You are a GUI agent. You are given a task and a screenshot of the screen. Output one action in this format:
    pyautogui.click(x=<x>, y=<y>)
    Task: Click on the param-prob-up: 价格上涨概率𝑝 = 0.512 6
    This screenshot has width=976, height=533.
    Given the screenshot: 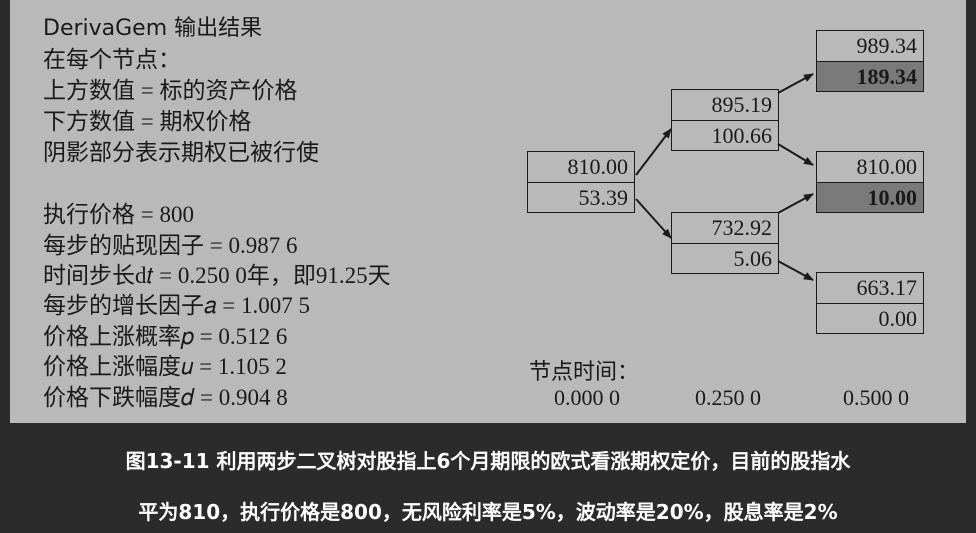 What is the action you would take?
    pyautogui.click(x=165, y=336)
    